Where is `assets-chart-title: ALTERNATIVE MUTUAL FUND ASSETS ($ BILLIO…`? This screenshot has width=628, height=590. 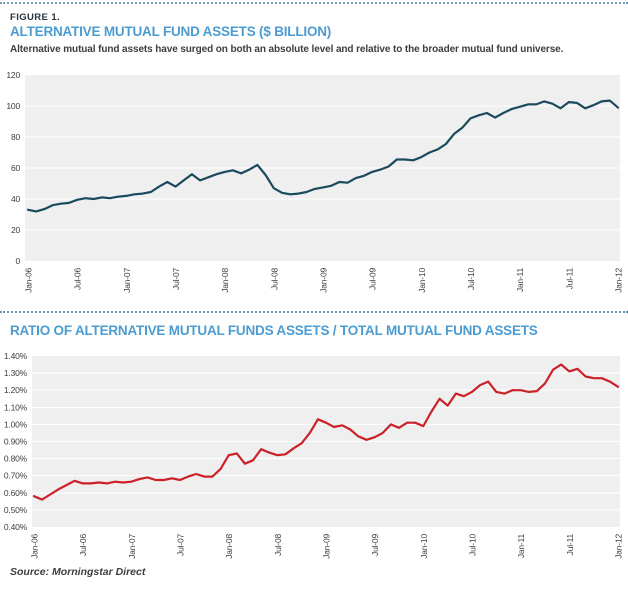 assets-chart-title: ALTERNATIVE MUTUAL FUND ASSETS ($ BILLIO… is located at coordinates (171, 31).